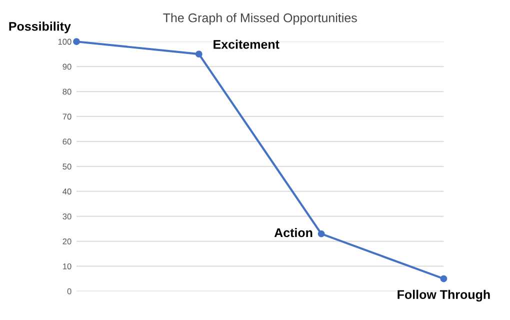 This screenshot has height=320, width=510. Describe the element at coordinates (293, 233) in the screenshot. I see `data-label: Action` at that location.